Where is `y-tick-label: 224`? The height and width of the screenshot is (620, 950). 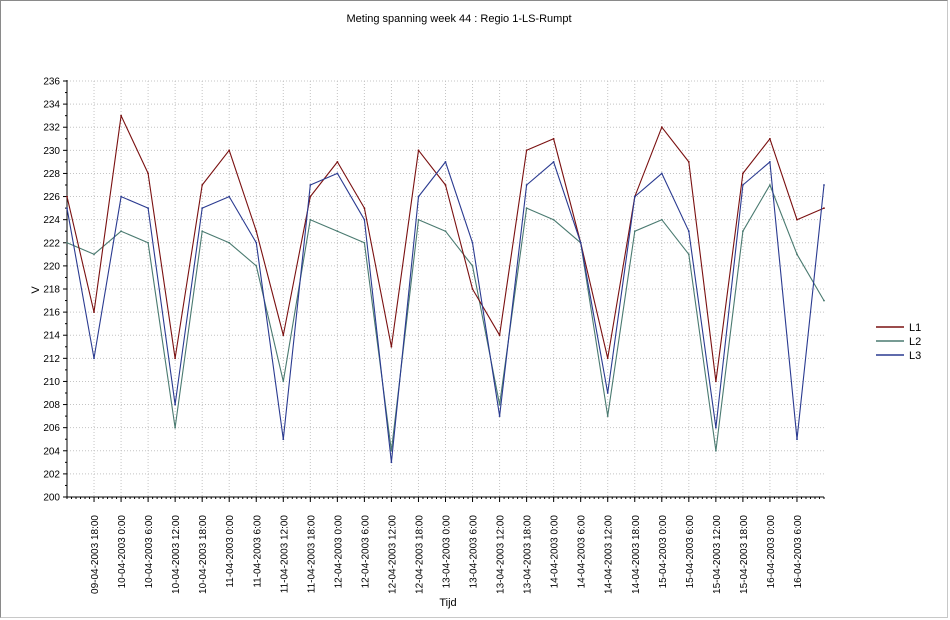
y-tick-label: 224 is located at coordinates (51, 220).